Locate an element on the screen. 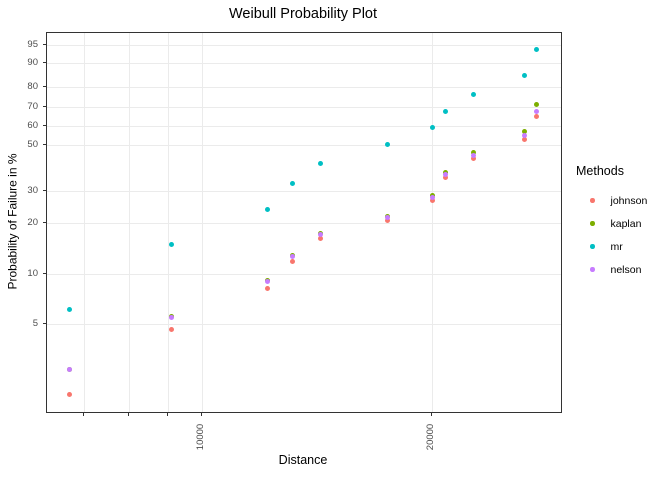 The height and width of the screenshot is (480, 672). legend-key-dot-johnson is located at coordinates (592, 200).